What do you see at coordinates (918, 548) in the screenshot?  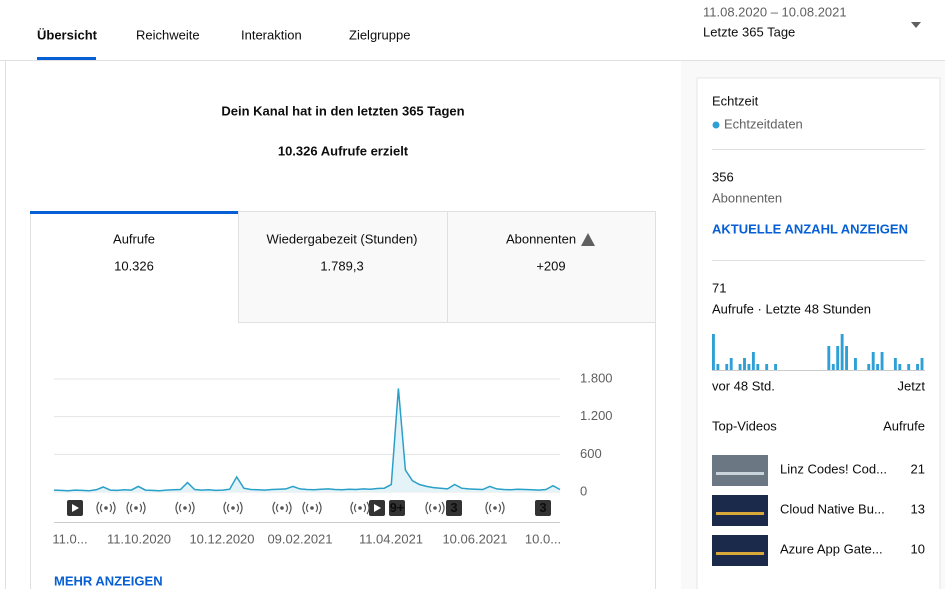 I see `video-views: 10` at bounding box center [918, 548].